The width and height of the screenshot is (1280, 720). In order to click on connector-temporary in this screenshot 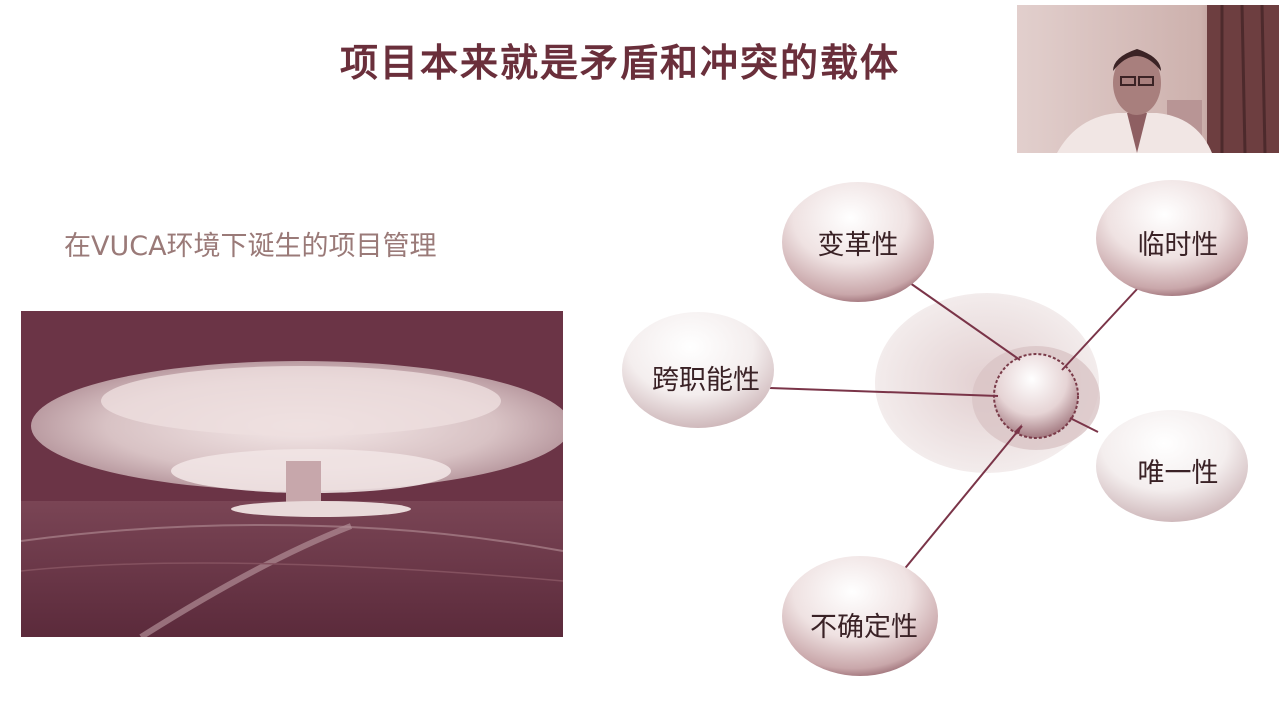, I will do `click(1100, 329)`.